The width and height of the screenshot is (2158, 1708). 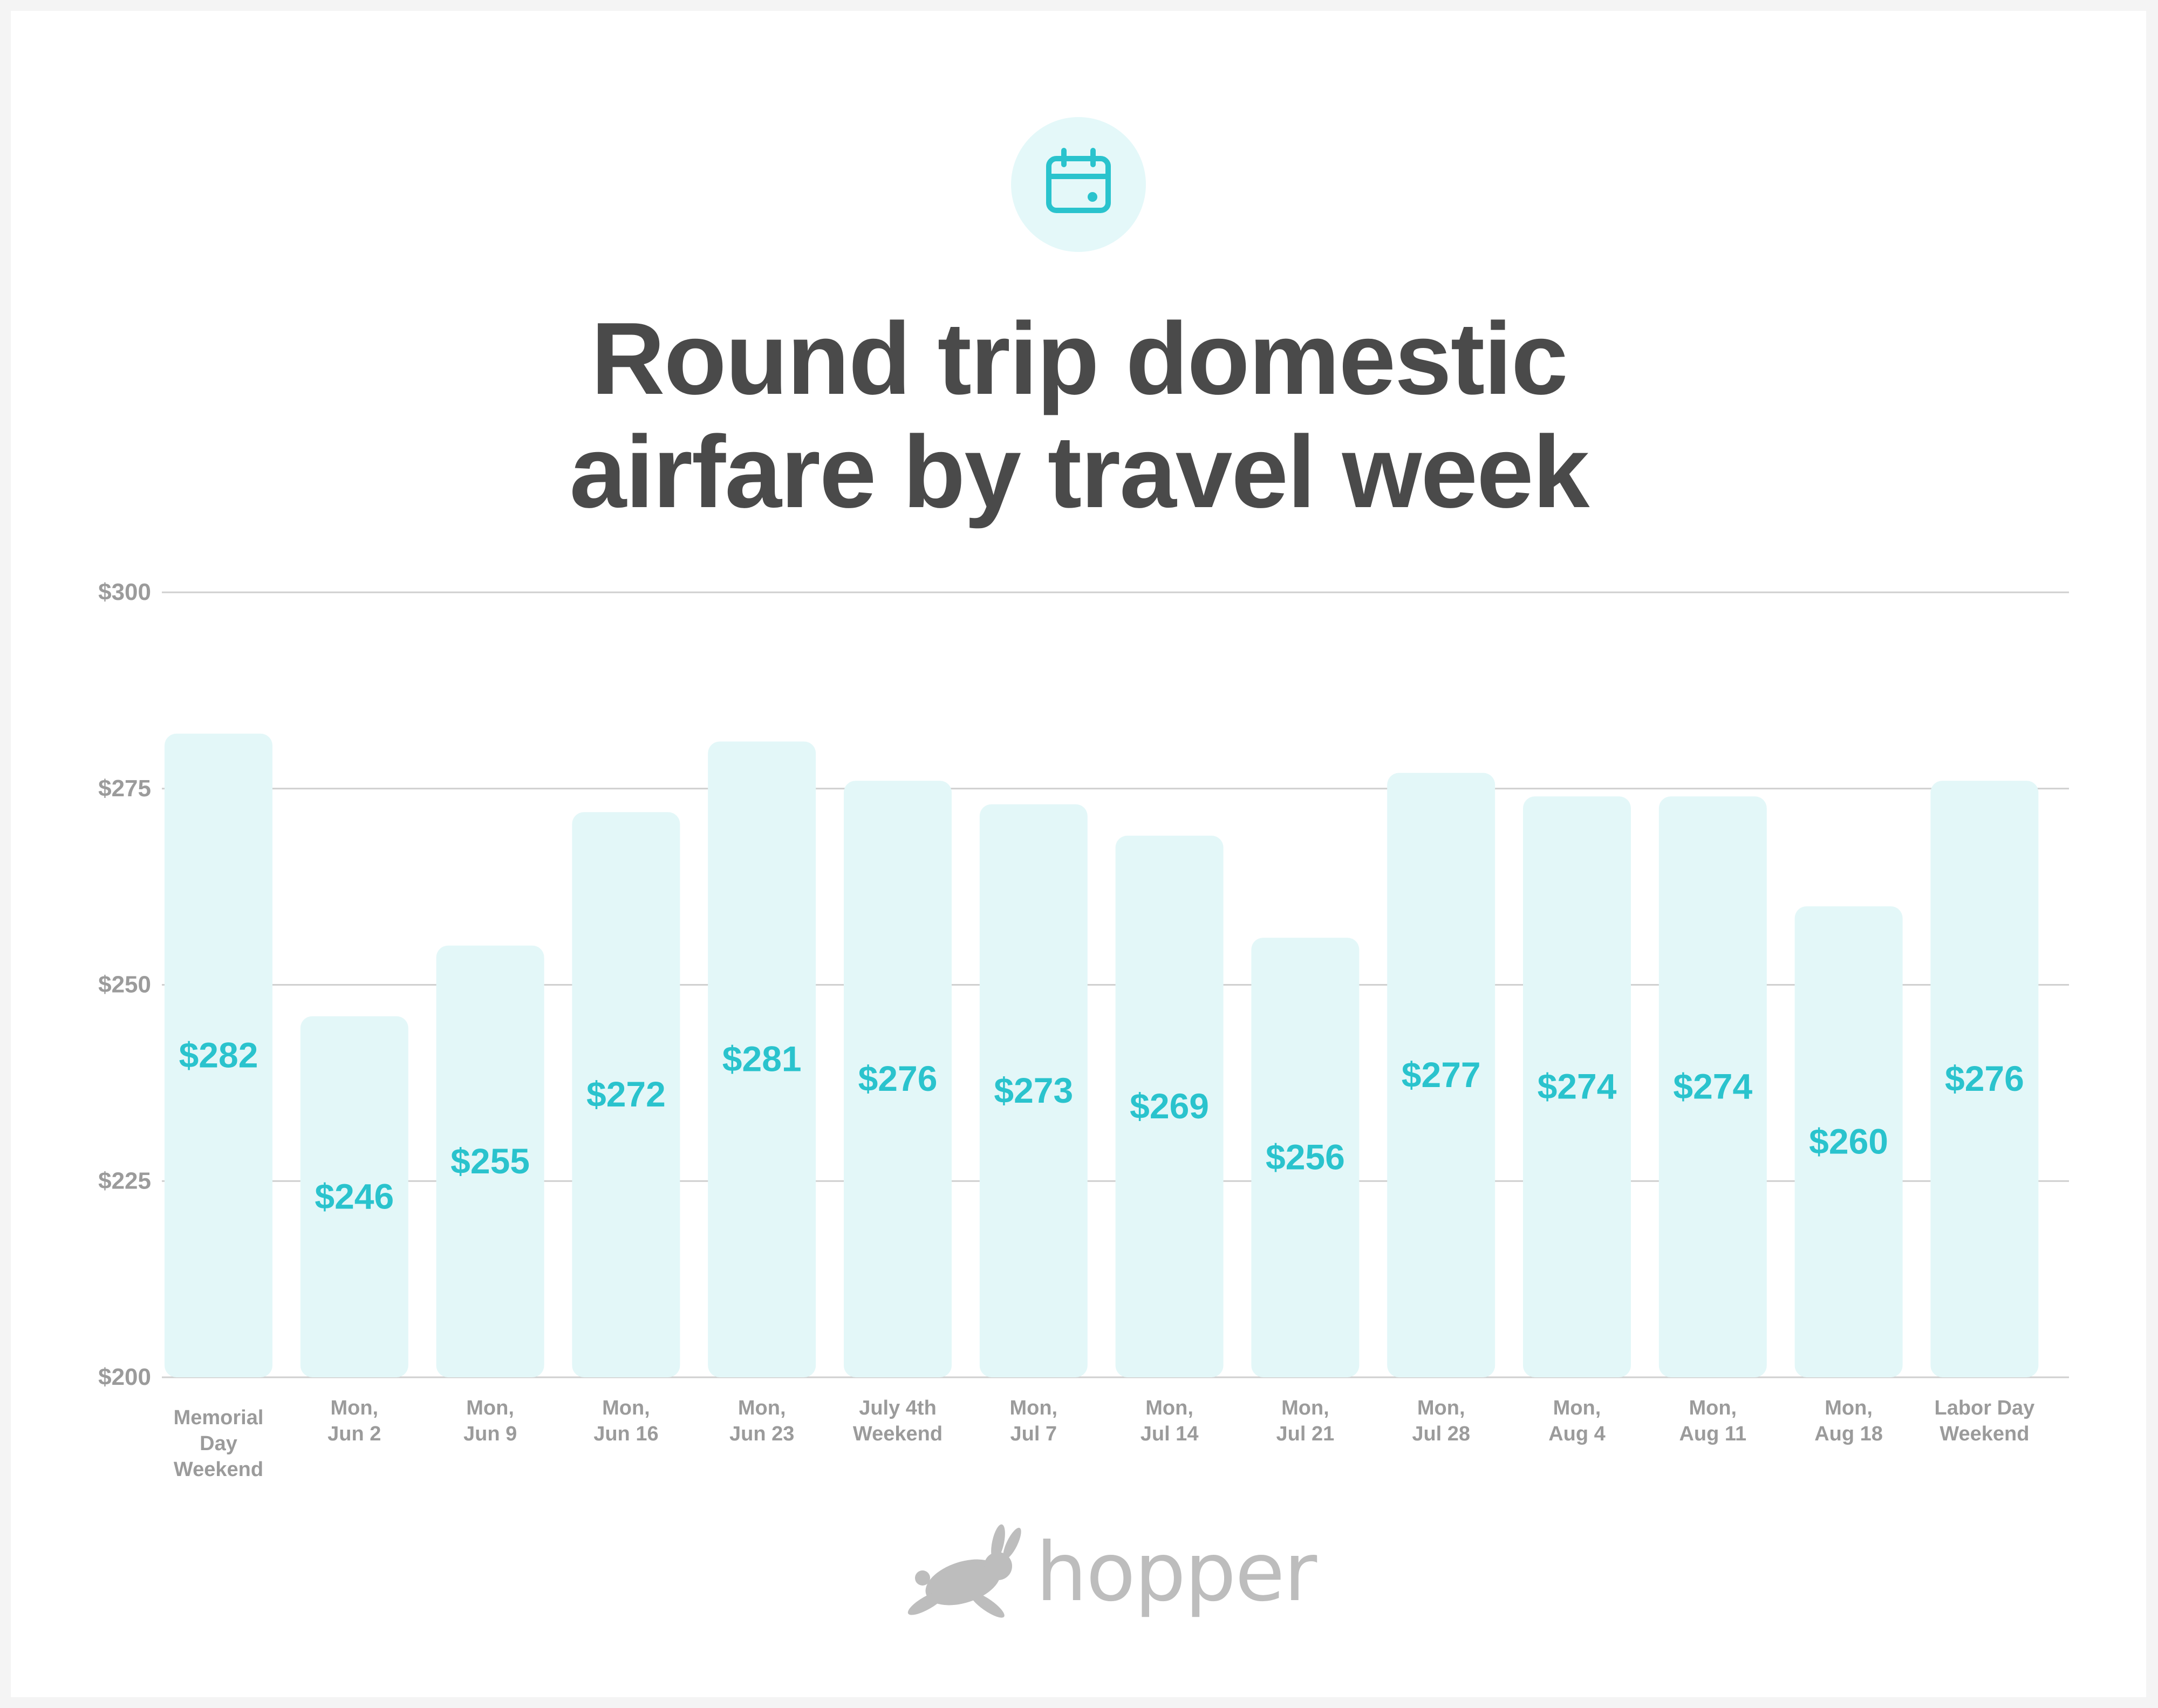 I want to click on y-tick-label: $300, so click(x=124, y=592).